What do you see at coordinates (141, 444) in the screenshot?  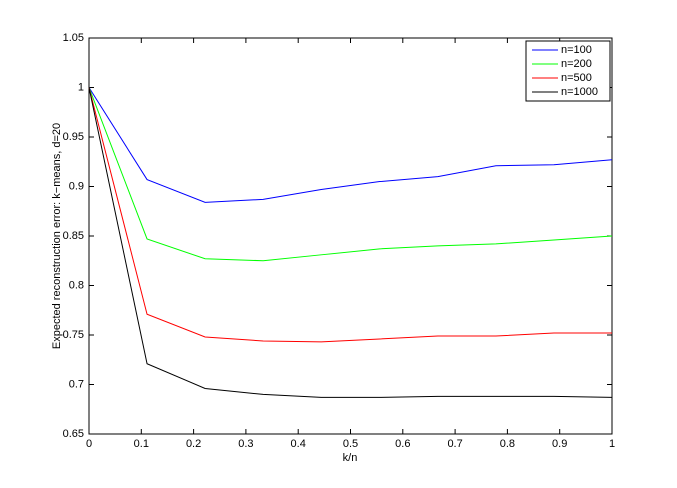 I see `x-tick-label: 0.1` at bounding box center [141, 444].